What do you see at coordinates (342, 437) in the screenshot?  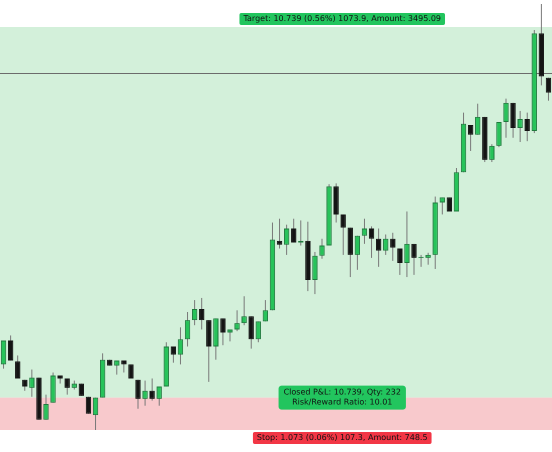 I see `band-label: Stop: 1.073 (0.06%) 107.3, Amount: 748.5` at bounding box center [342, 437].